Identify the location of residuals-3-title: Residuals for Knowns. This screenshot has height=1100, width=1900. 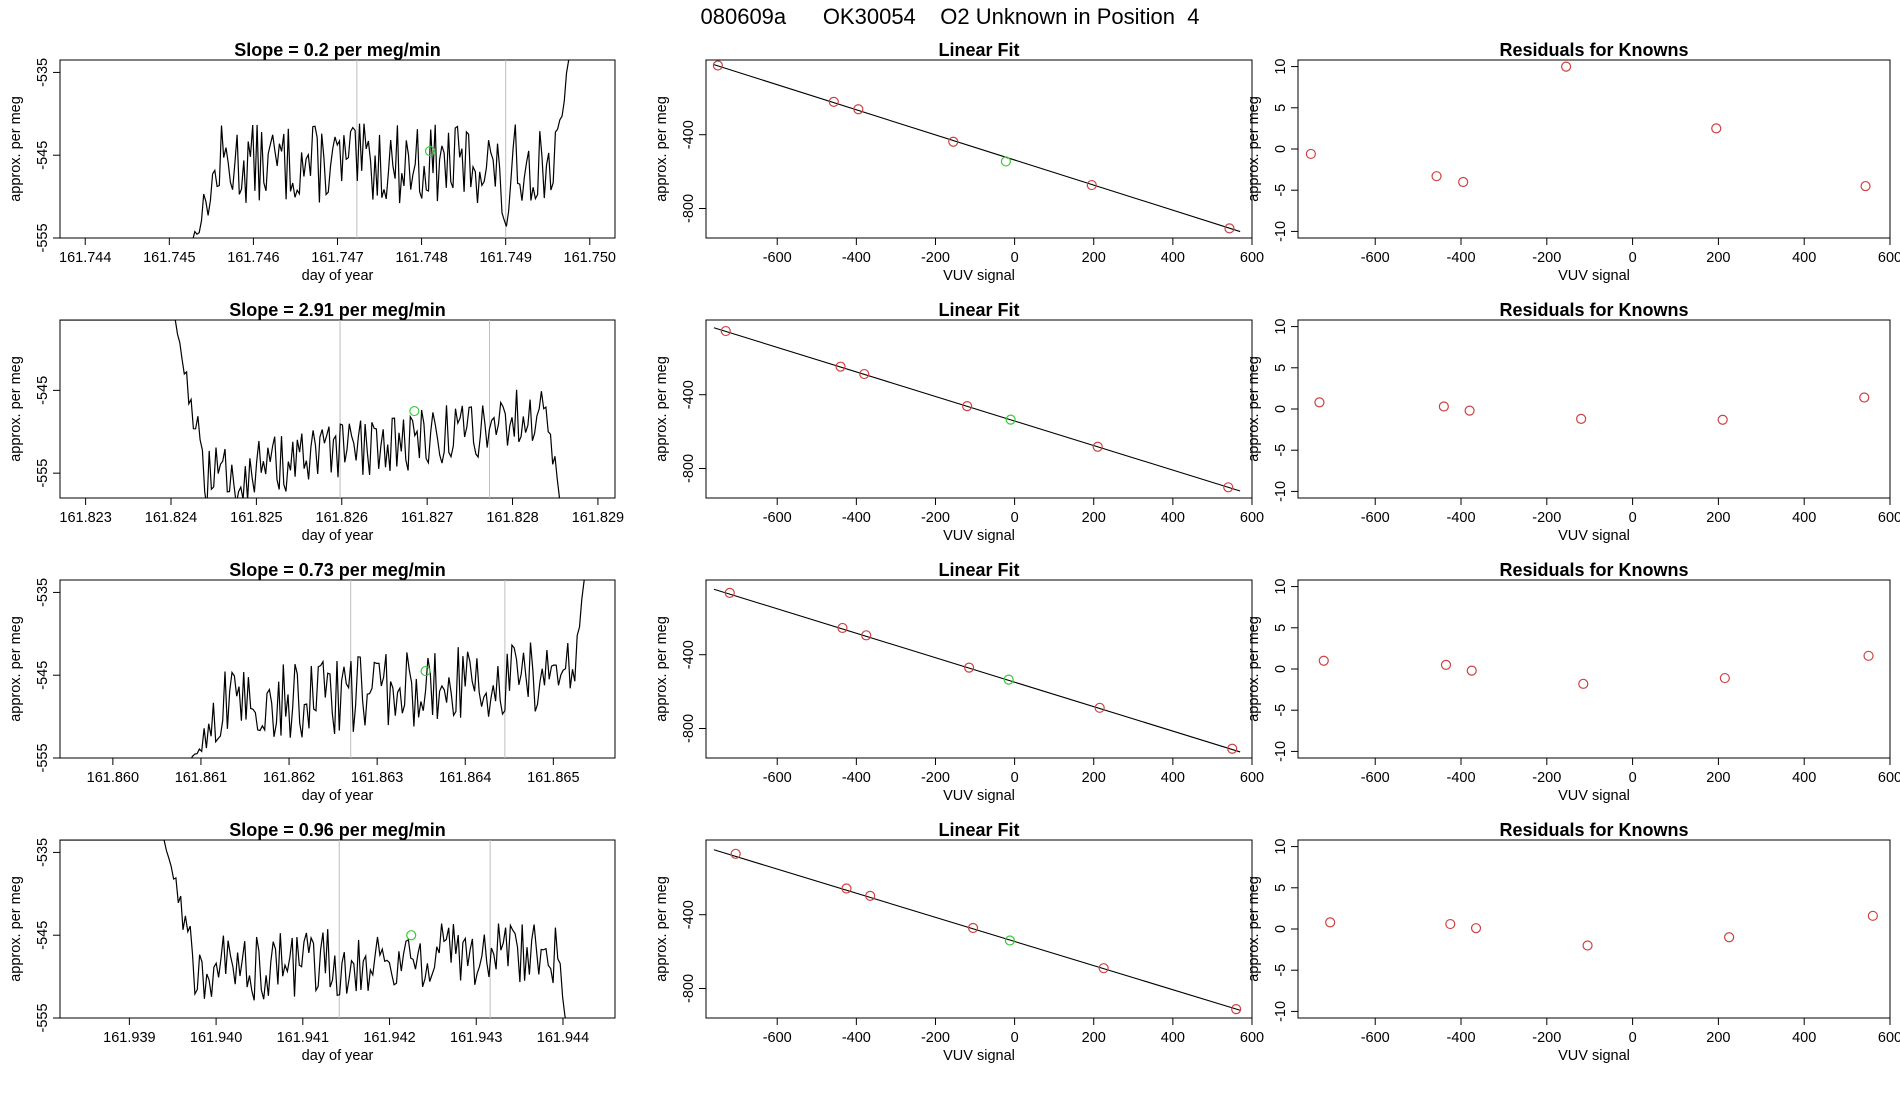
(1593, 570).